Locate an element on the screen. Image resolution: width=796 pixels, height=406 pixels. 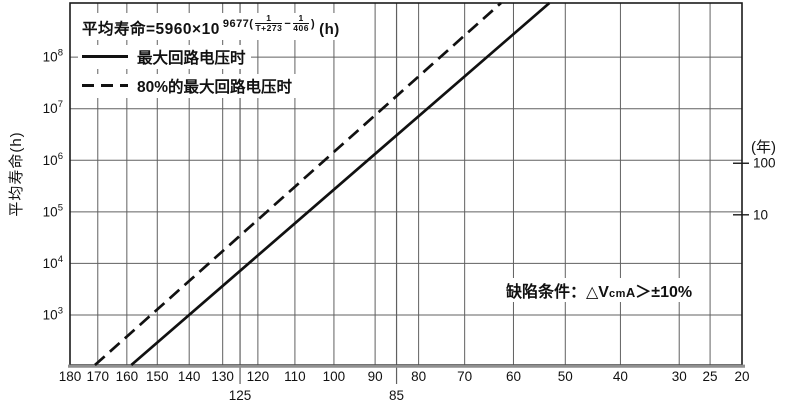
legend-label-solid: 最大回路电压时 is located at coordinates (191, 58).